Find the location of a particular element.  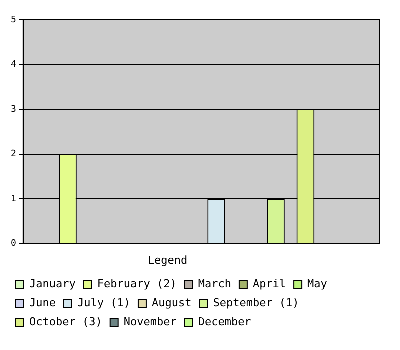

legend-label: August is located at coordinates (172, 303).